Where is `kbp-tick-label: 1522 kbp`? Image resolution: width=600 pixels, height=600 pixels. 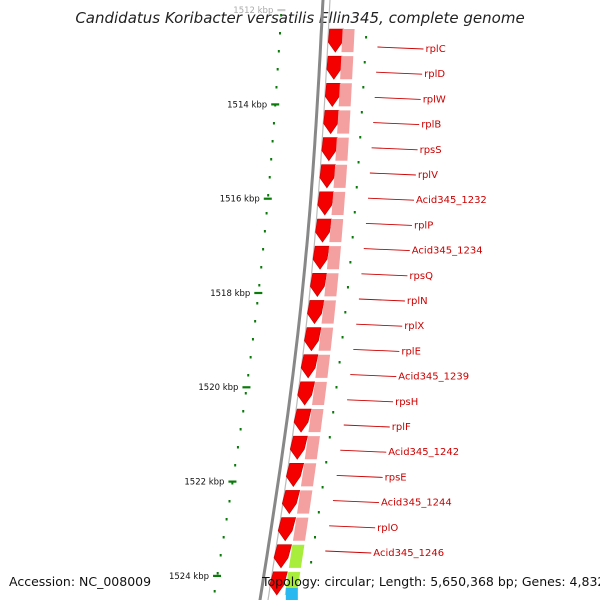
kbp-tick-label: 1522 kbp is located at coordinates (204, 483).